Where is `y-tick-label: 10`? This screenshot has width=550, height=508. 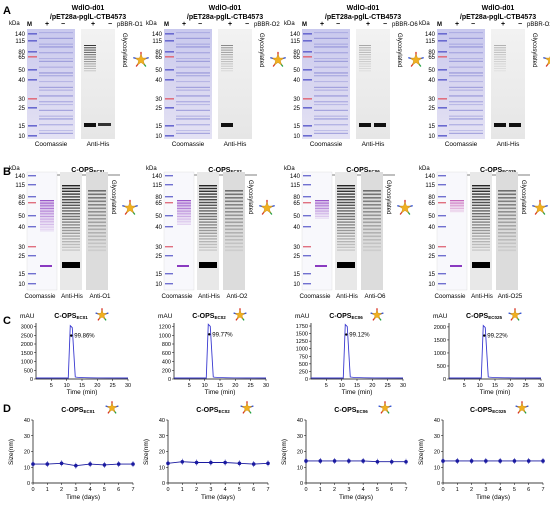
y-tick-label: 10 is located at coordinates (300, 468).